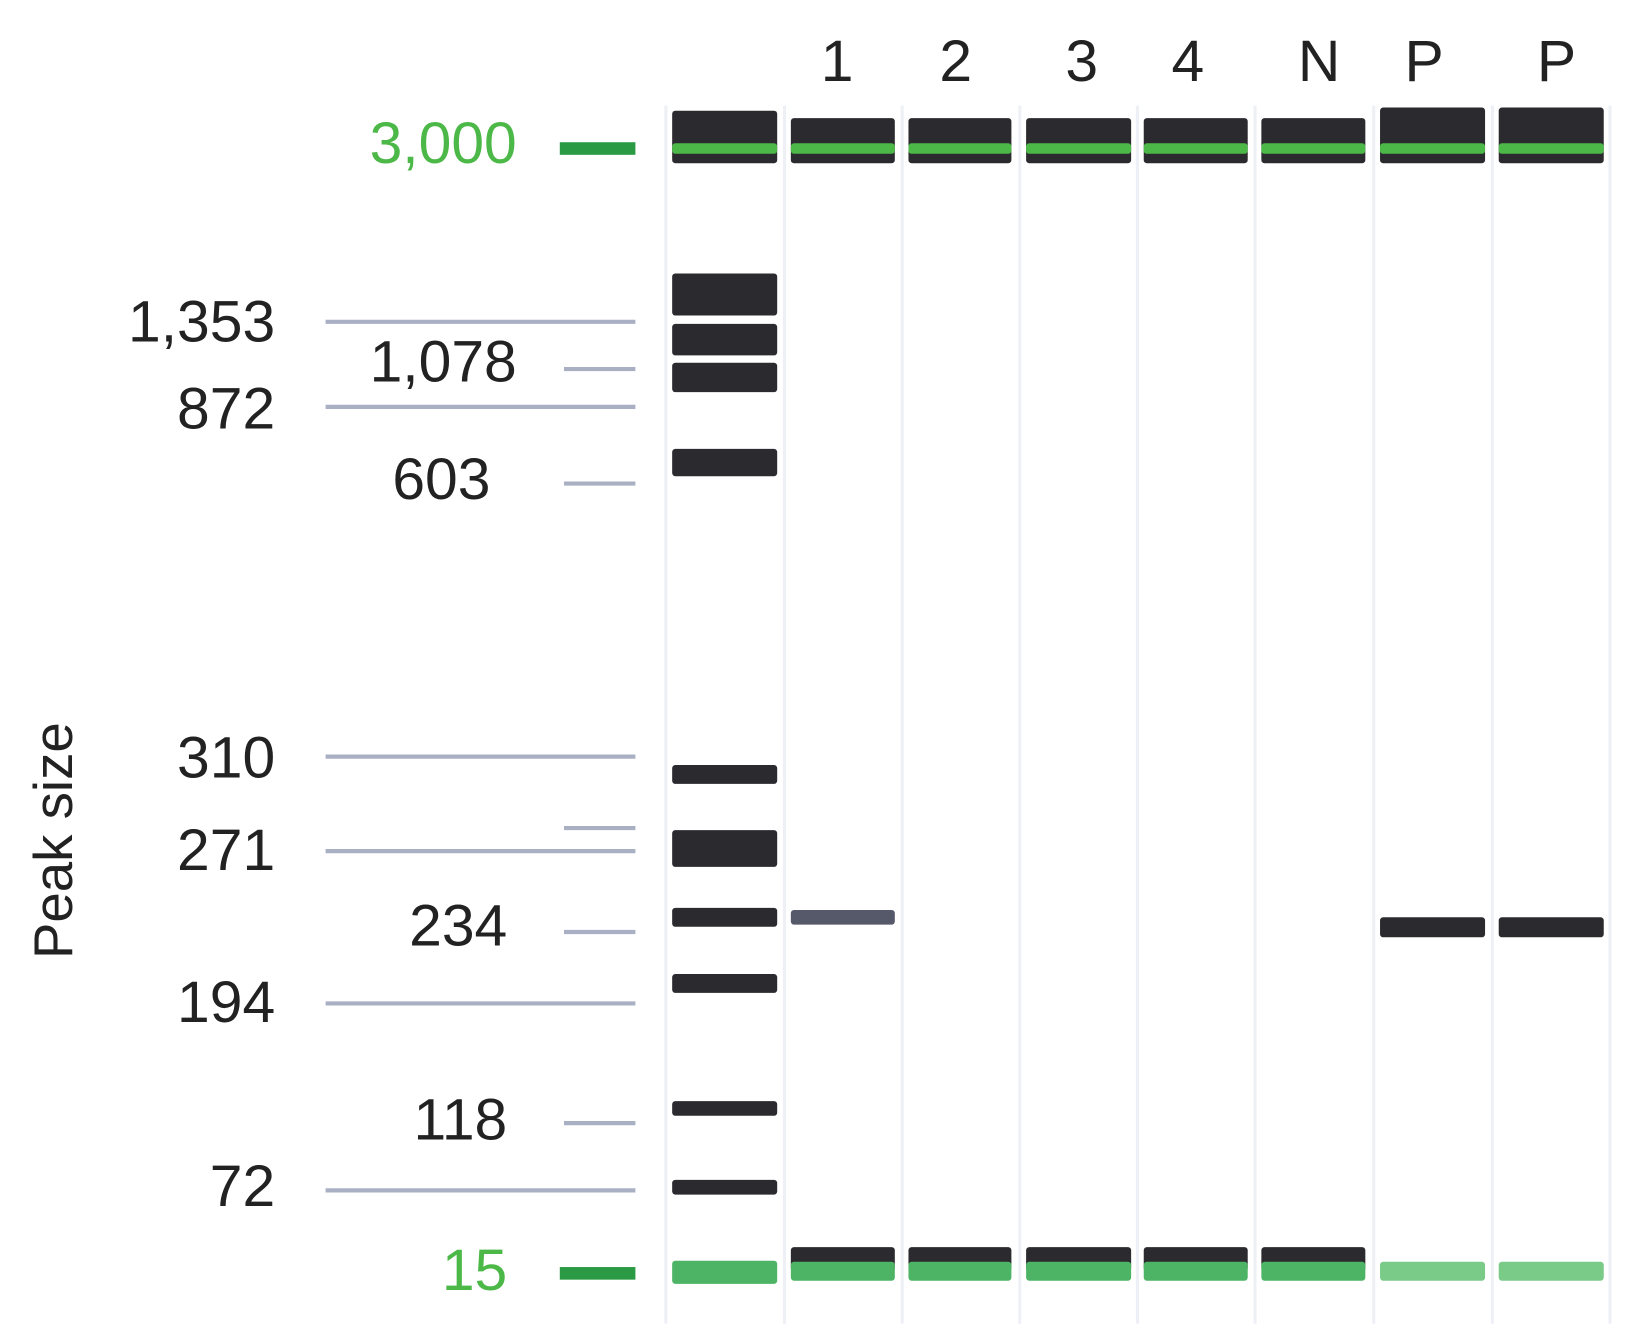 This screenshot has height=1341, width=1630. I want to click on marker-label: 1,078, so click(443, 361).